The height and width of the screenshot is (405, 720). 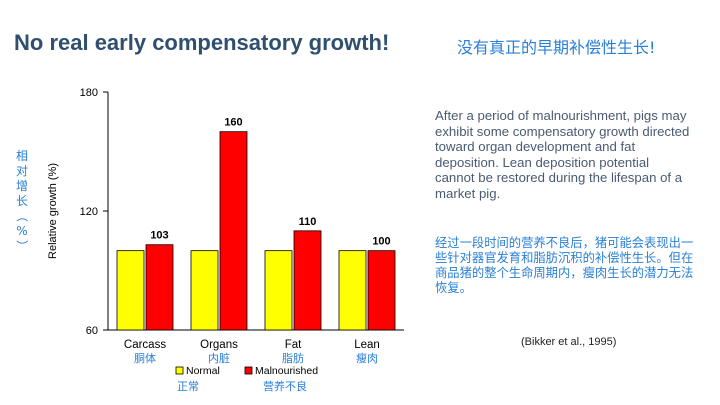 What do you see at coordinates (367, 345) in the screenshot?
I see `category-label-lean: Lean` at bounding box center [367, 345].